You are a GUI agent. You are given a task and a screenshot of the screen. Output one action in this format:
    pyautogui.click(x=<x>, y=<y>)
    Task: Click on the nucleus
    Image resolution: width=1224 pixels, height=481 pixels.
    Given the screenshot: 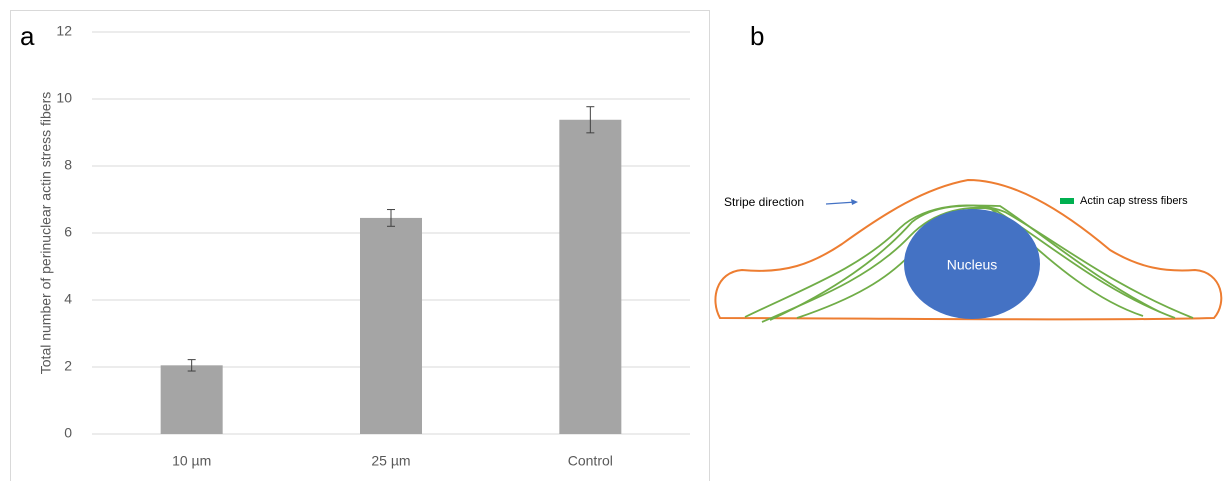 What is the action you would take?
    pyautogui.click(x=972, y=264)
    